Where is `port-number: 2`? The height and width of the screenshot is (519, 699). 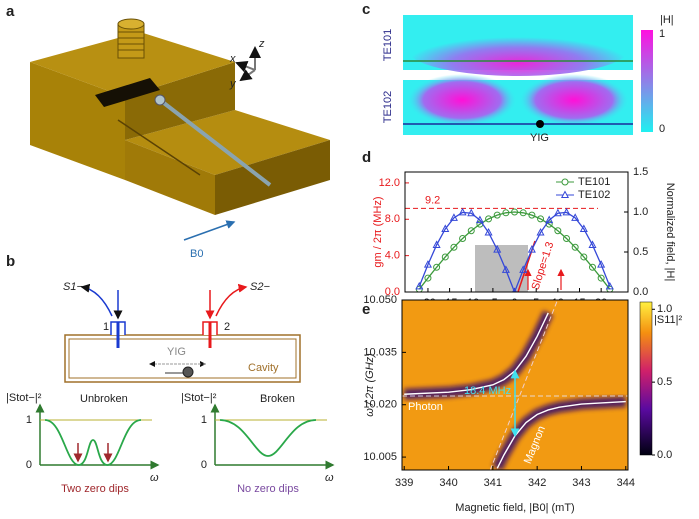 port-number: 2 is located at coordinates (227, 327).